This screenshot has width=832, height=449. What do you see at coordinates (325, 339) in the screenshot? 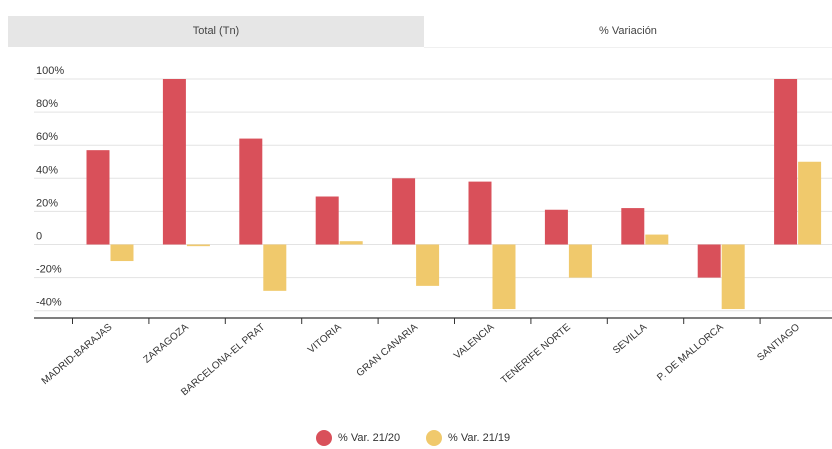
I see `x-tick-label: VITORIA` at bounding box center [325, 339].